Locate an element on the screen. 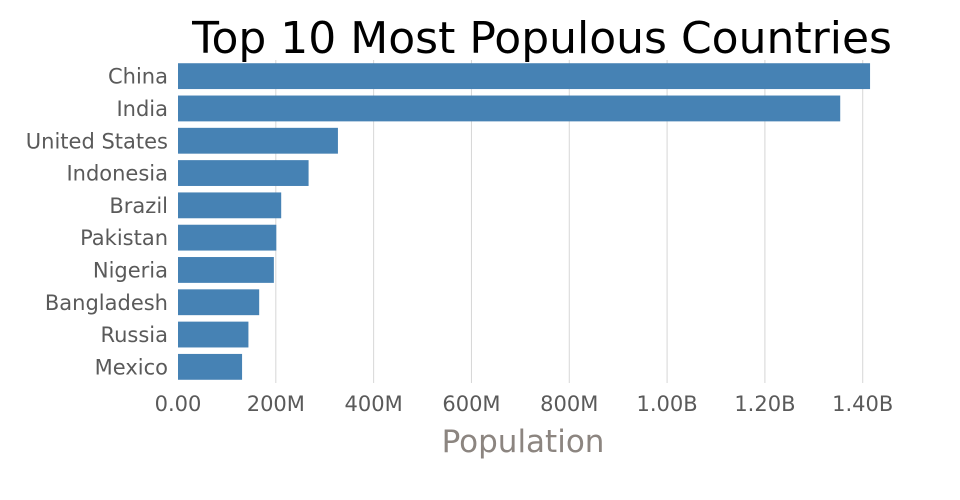 Image resolution: width=960 pixels, height=500 pixels. y-tick-label: India is located at coordinates (142, 109).